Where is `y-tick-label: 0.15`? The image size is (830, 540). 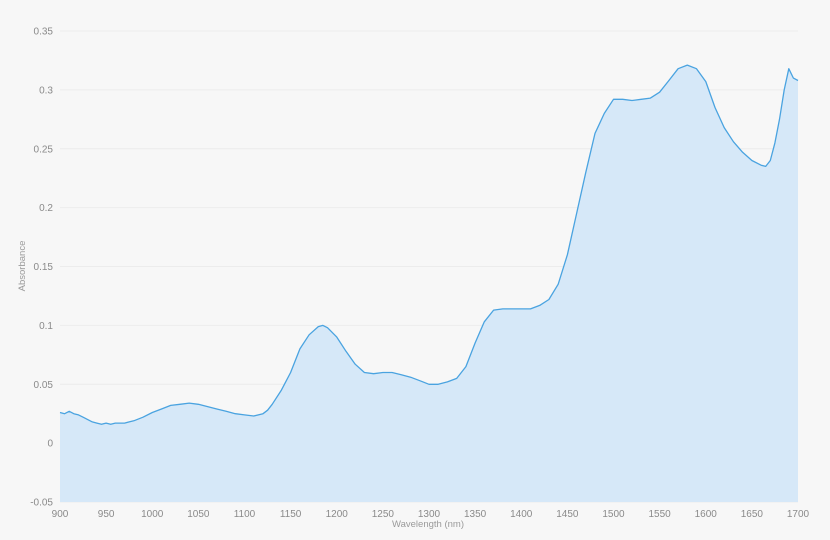
y-tick-label: 0.15 is located at coordinates (44, 267).